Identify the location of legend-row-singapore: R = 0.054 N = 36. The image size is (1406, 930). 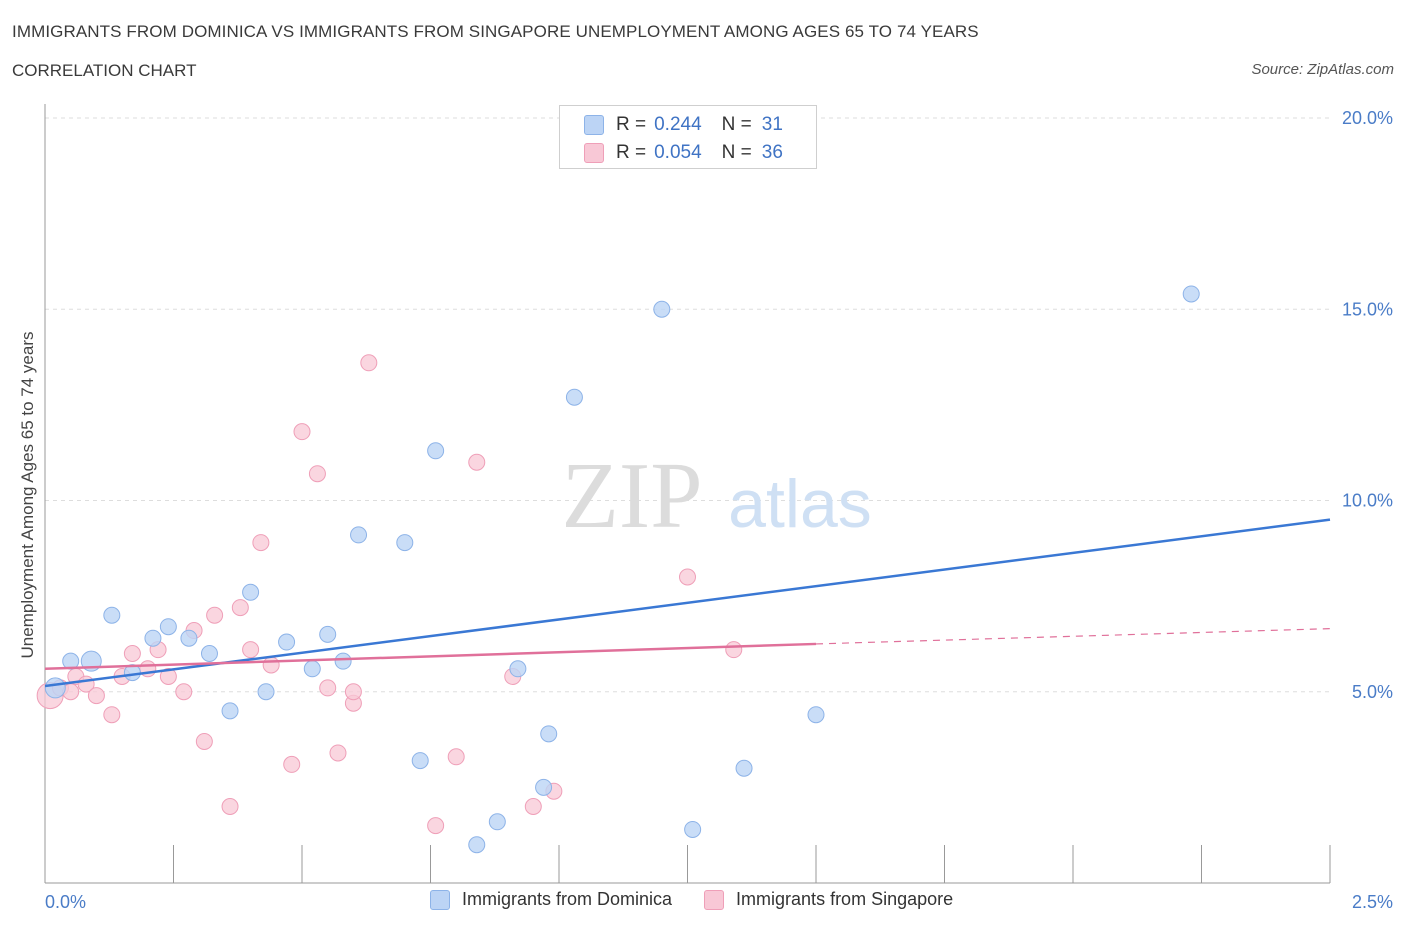
(683, 153).